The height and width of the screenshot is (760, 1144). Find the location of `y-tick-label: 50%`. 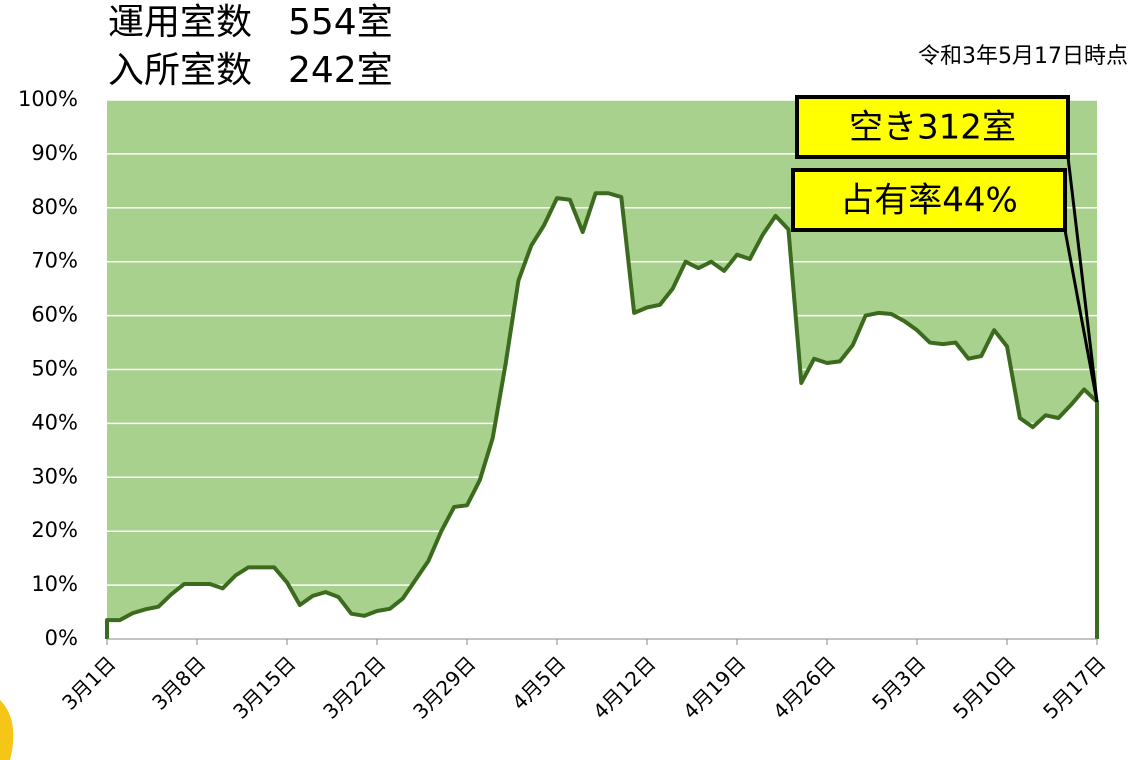

y-tick-label: 50% is located at coordinates (54, 369).